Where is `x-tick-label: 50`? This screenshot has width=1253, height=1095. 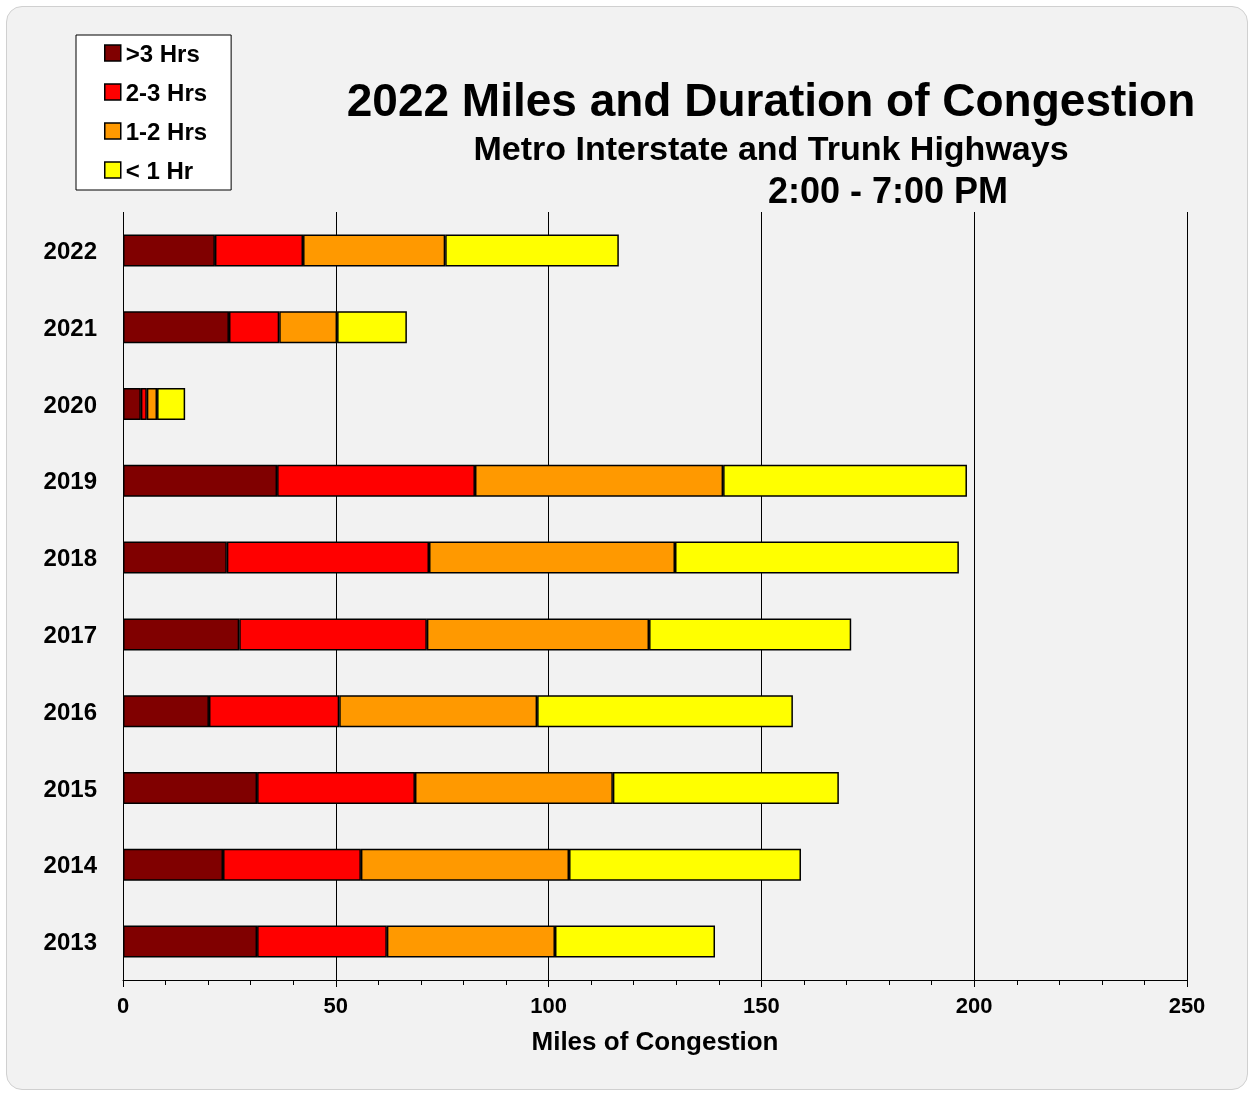 x-tick-label: 50 is located at coordinates (336, 1005).